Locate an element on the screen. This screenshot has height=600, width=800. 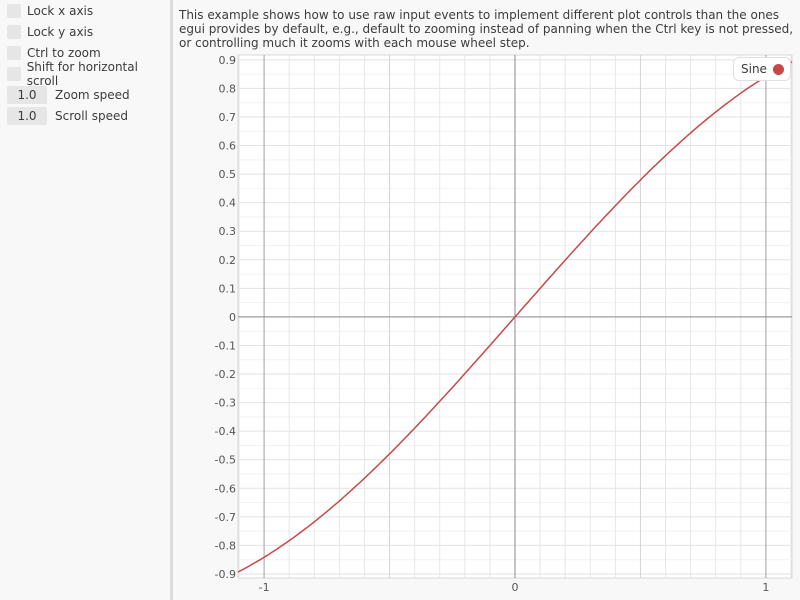
y-tick-label: 0.9 is located at coordinates (228, 60).